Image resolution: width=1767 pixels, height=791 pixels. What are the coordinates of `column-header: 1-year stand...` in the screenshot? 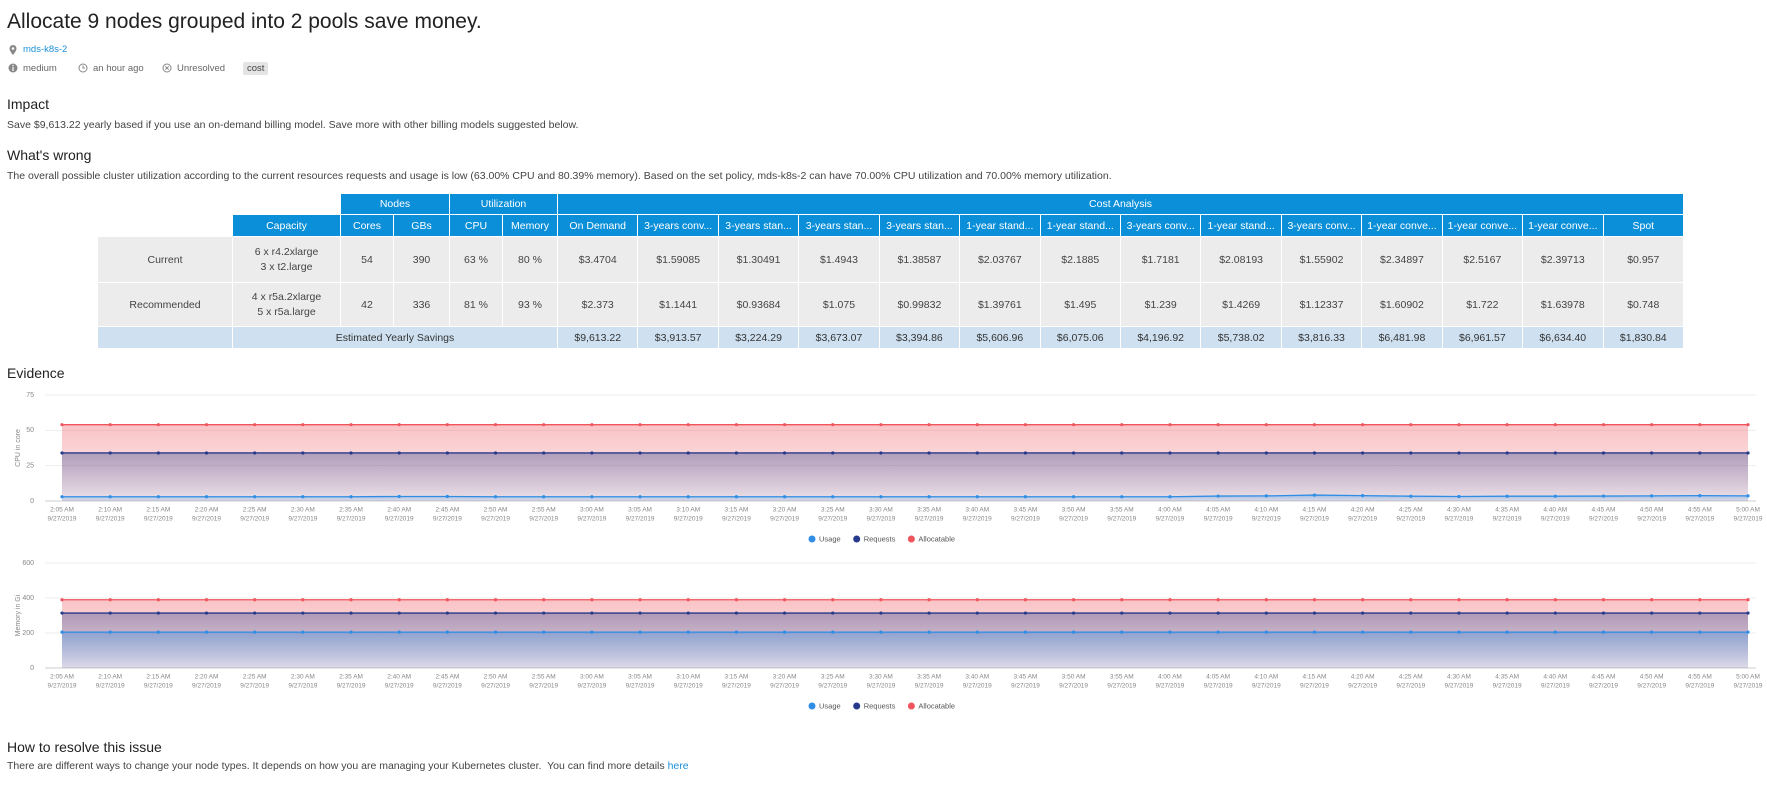 It's located at (1241, 225).